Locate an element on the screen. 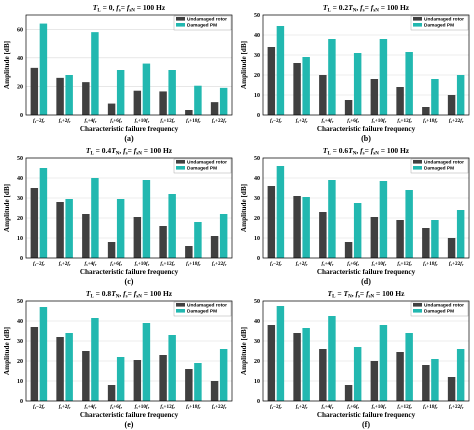 This screenshot has width=474, height=430. y-tick-label: 50 is located at coordinates (20, 302).